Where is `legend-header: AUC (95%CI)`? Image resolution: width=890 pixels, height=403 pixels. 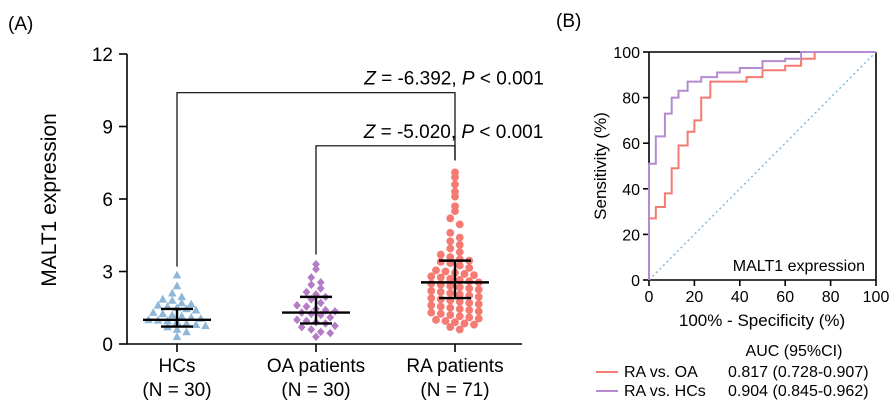
legend-header: AUC (95%CI) is located at coordinates (794, 351).